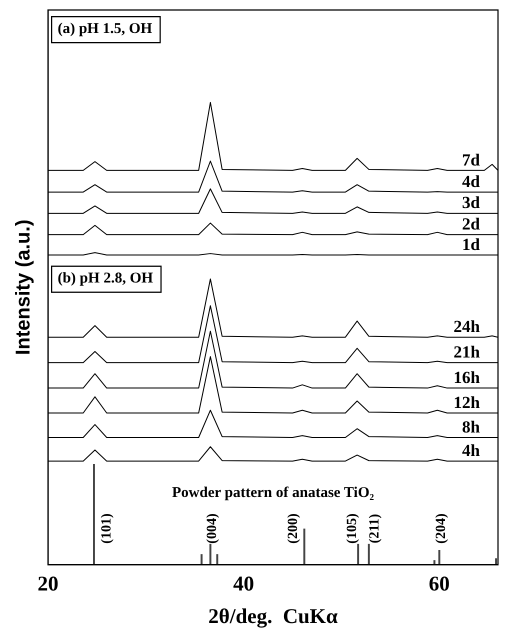 The height and width of the screenshot is (642, 508). I want to click on series-label: 3d, so click(471, 202).